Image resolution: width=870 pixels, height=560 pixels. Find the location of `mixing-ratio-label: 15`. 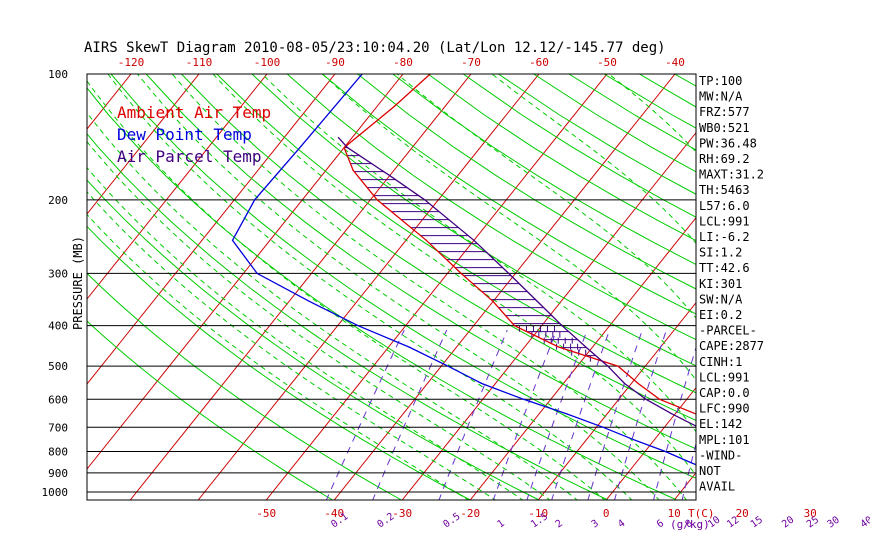

mixing-ratio-label: 15 is located at coordinates (757, 523).